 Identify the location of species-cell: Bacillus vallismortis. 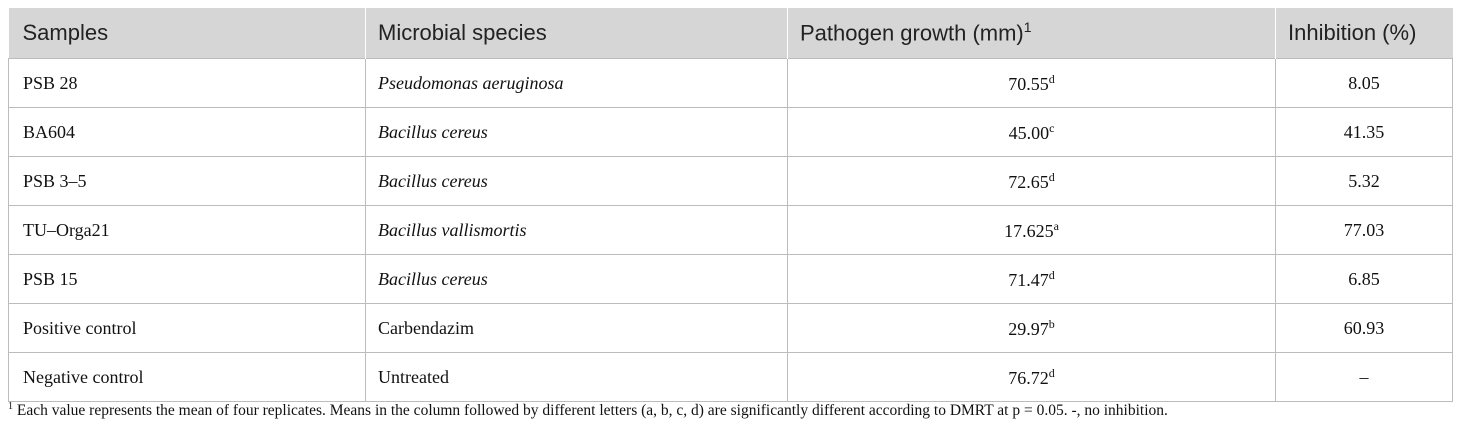
(576, 230).